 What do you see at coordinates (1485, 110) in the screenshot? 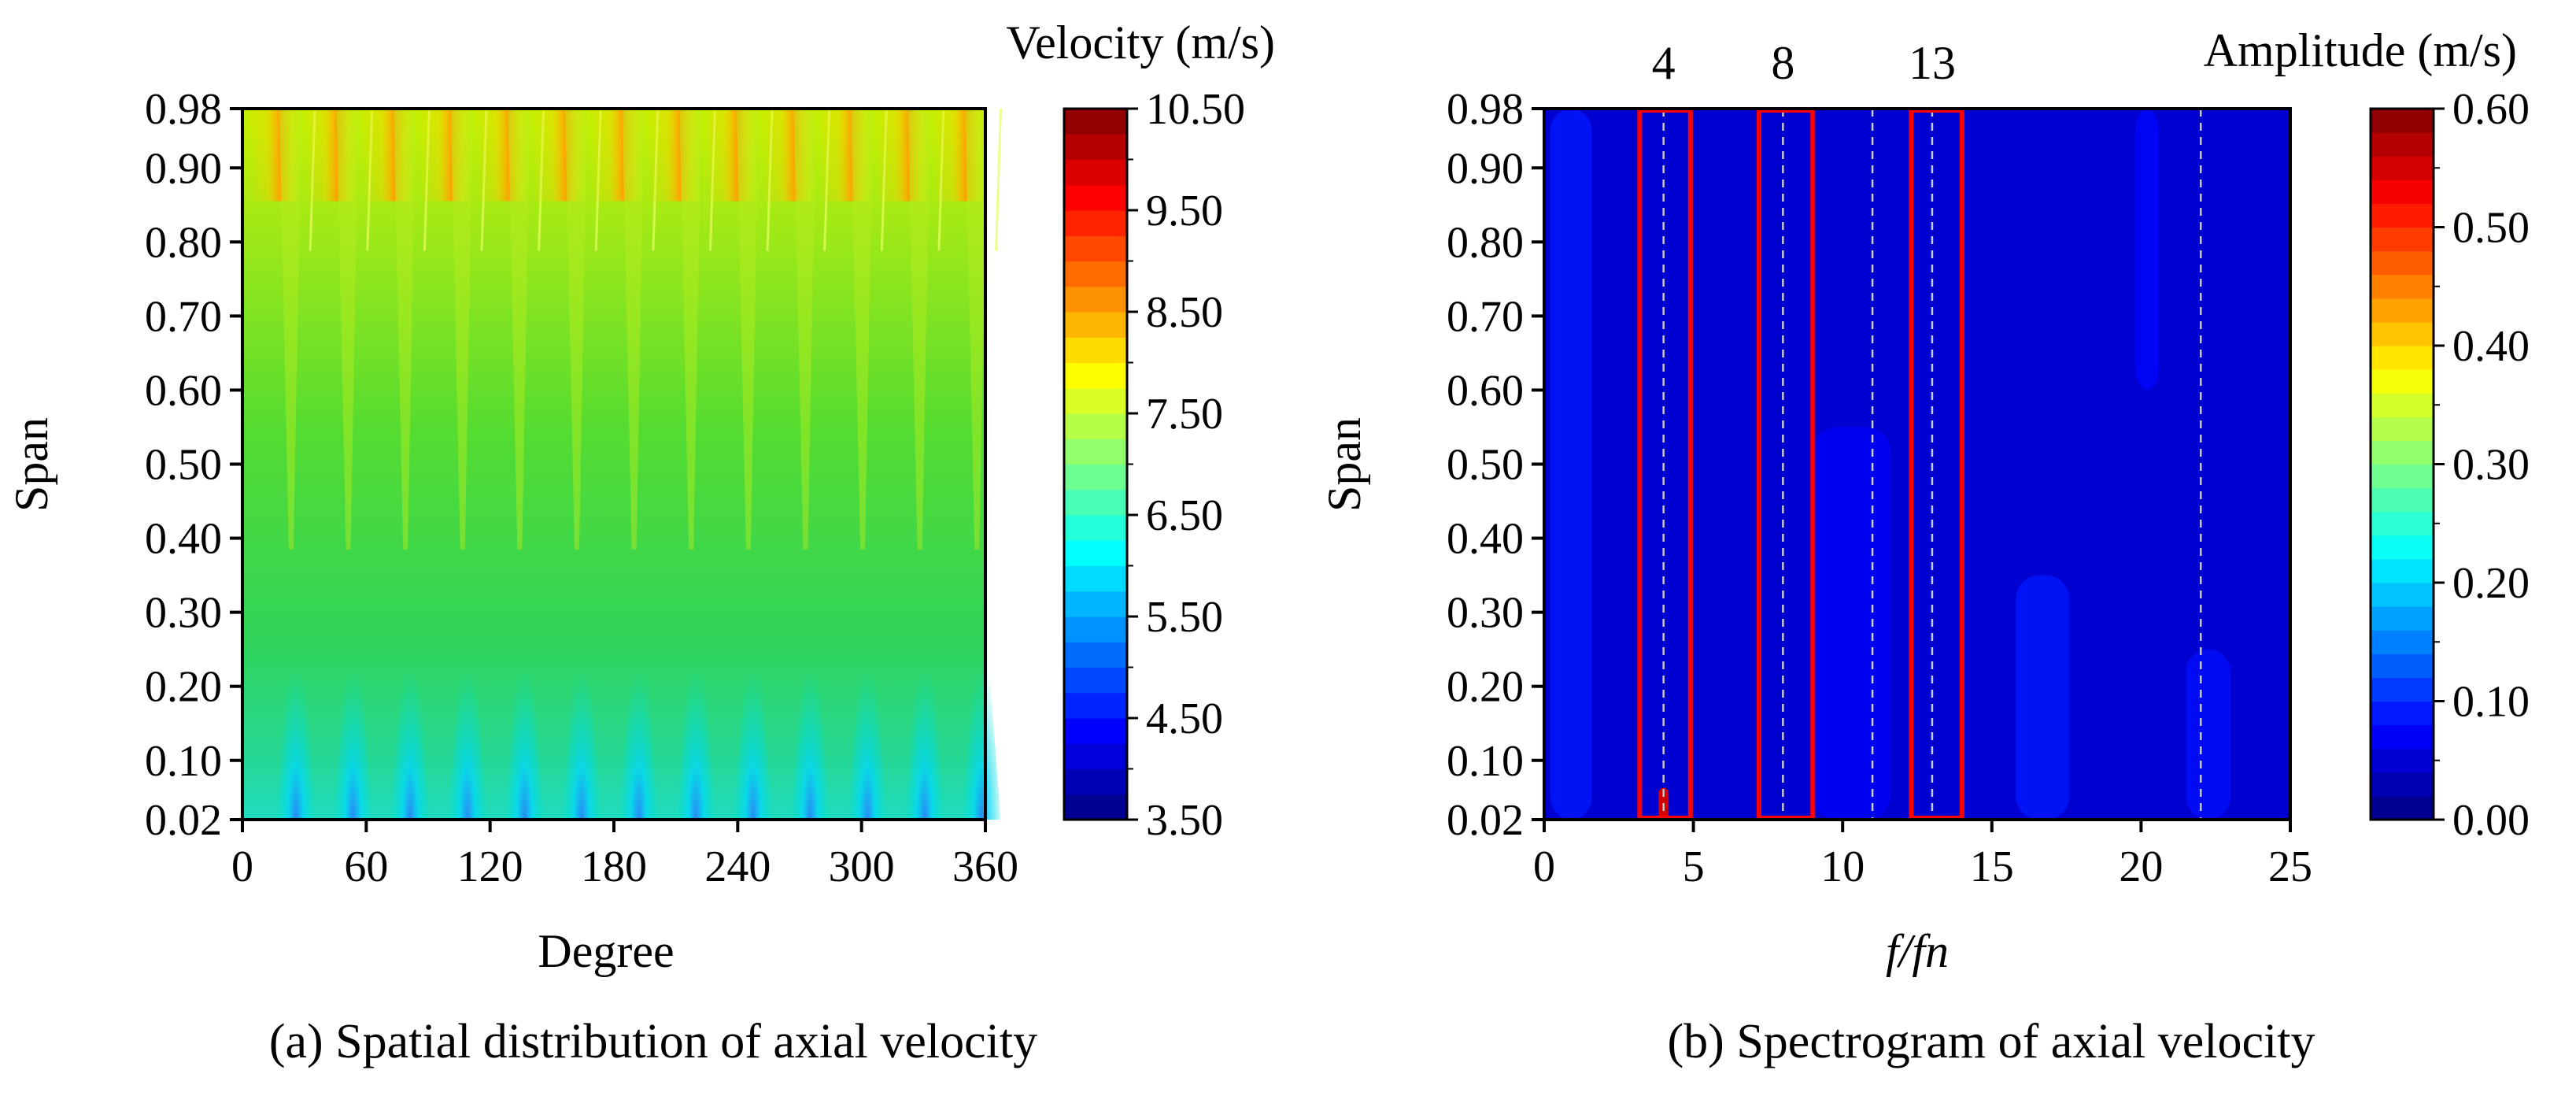
I see `panel-b-y-tick-label: 0.98` at bounding box center [1485, 110].